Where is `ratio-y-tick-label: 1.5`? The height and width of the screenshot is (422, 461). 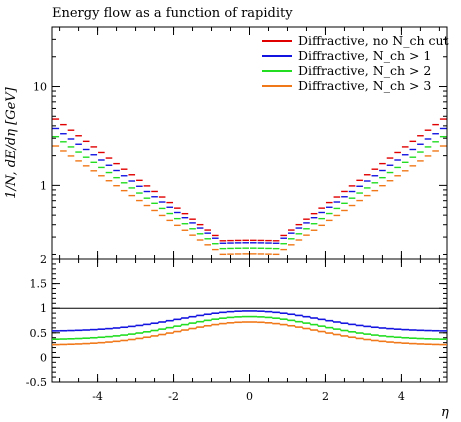
ratio-y-tick-label: 1.5 is located at coordinates (39, 284).